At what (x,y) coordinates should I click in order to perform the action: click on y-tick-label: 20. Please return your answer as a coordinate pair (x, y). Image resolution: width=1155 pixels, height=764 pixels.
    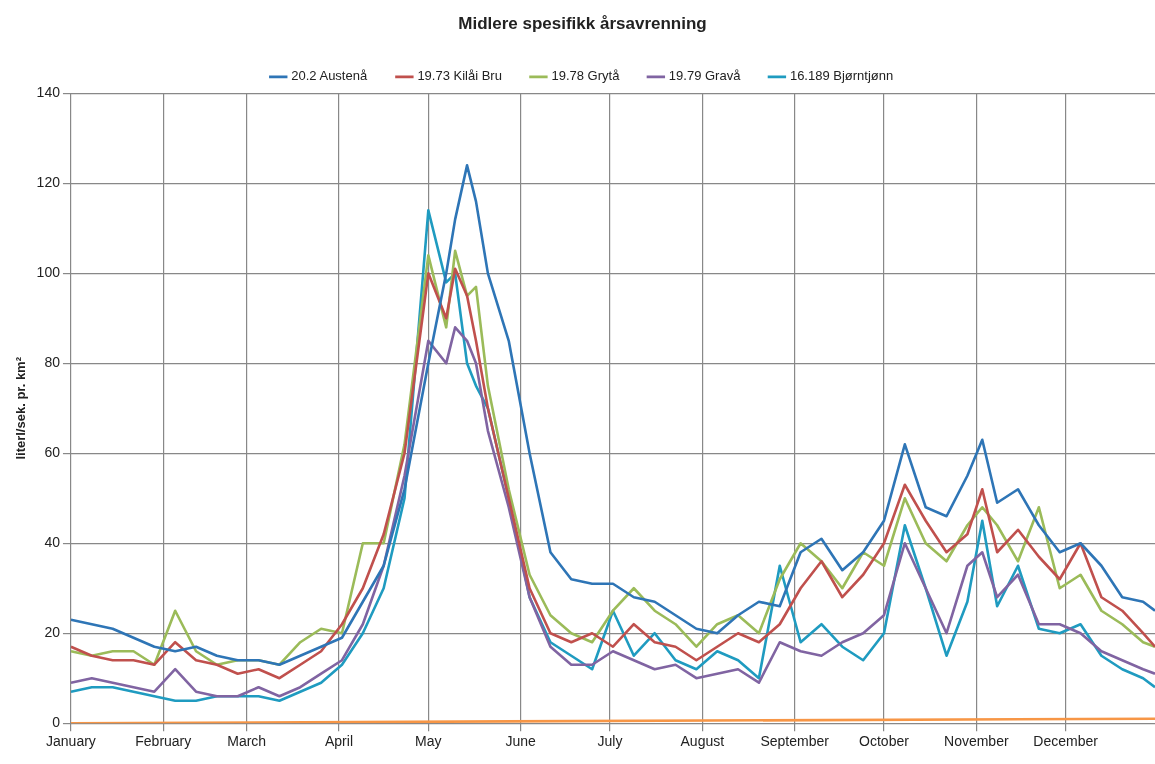
    Looking at the image, I should click on (52, 632).